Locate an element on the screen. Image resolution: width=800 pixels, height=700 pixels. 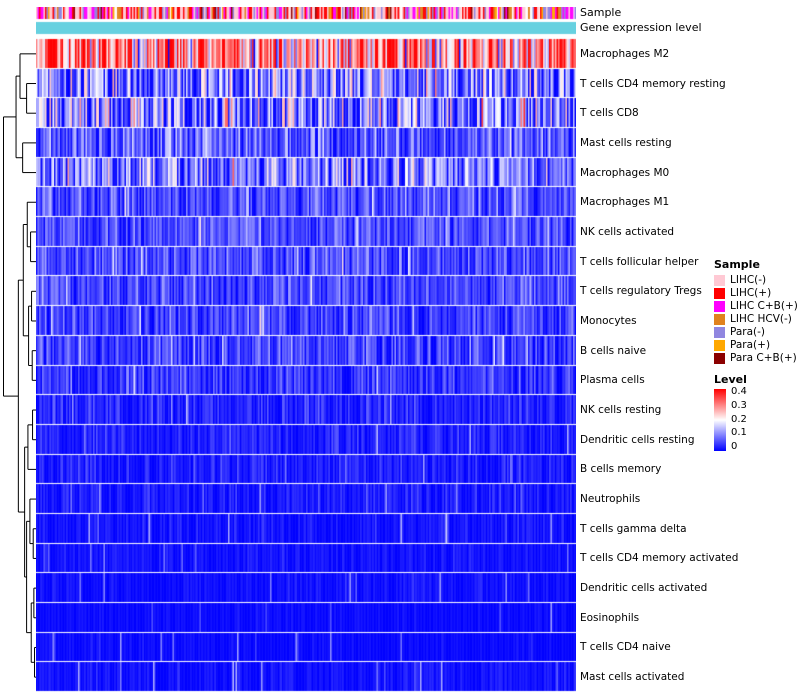
level-tick-label: 0.2 is located at coordinates (739, 419).